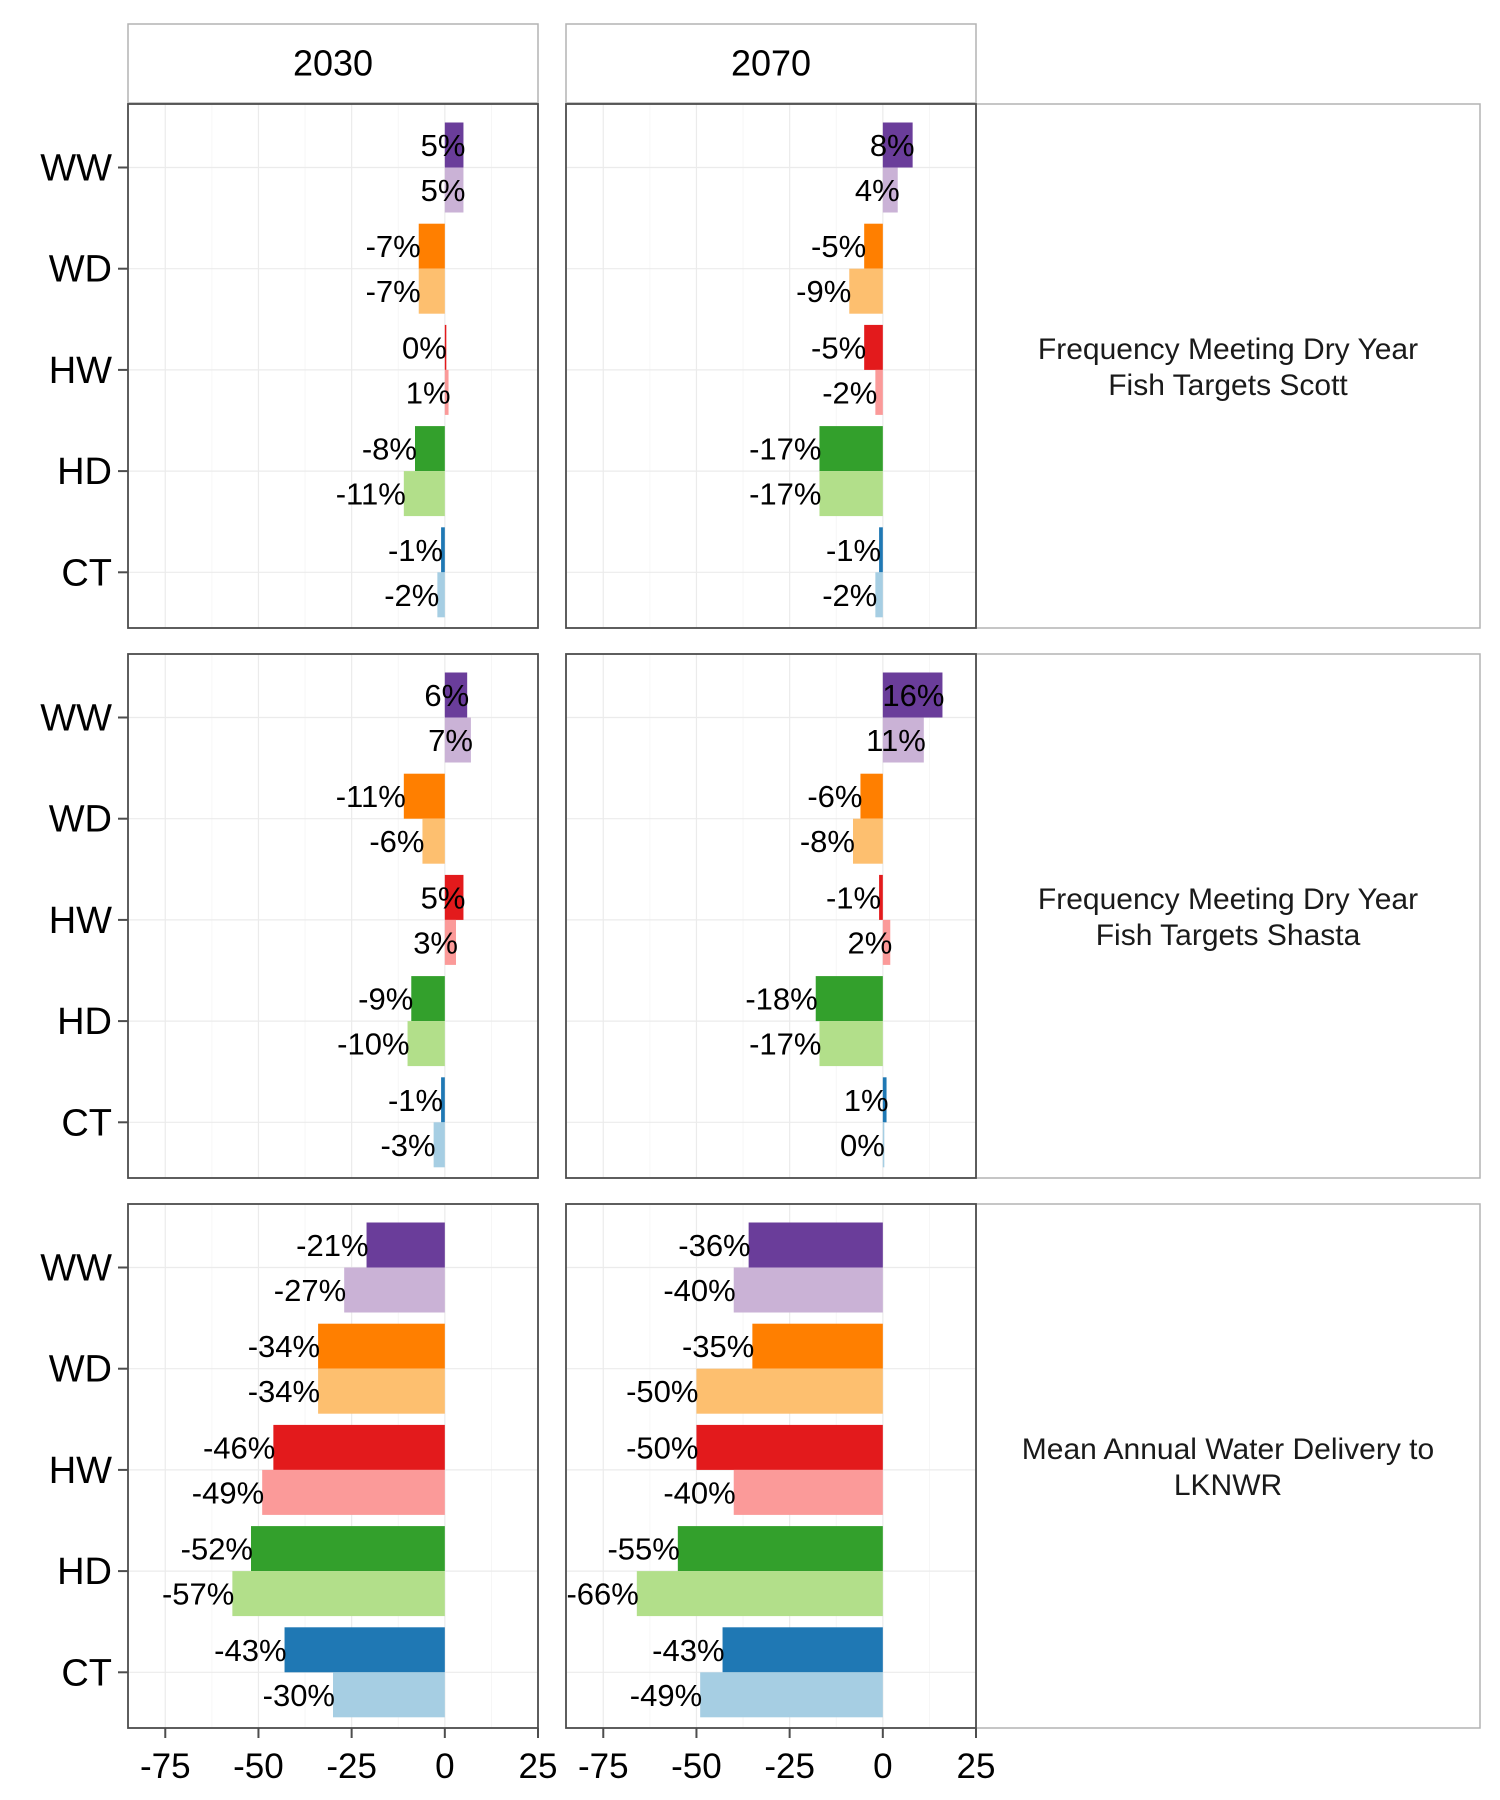 Image resolution: width=1500 pixels, height=1800 pixels. I want to click on data-label: -9%, so click(385, 999).